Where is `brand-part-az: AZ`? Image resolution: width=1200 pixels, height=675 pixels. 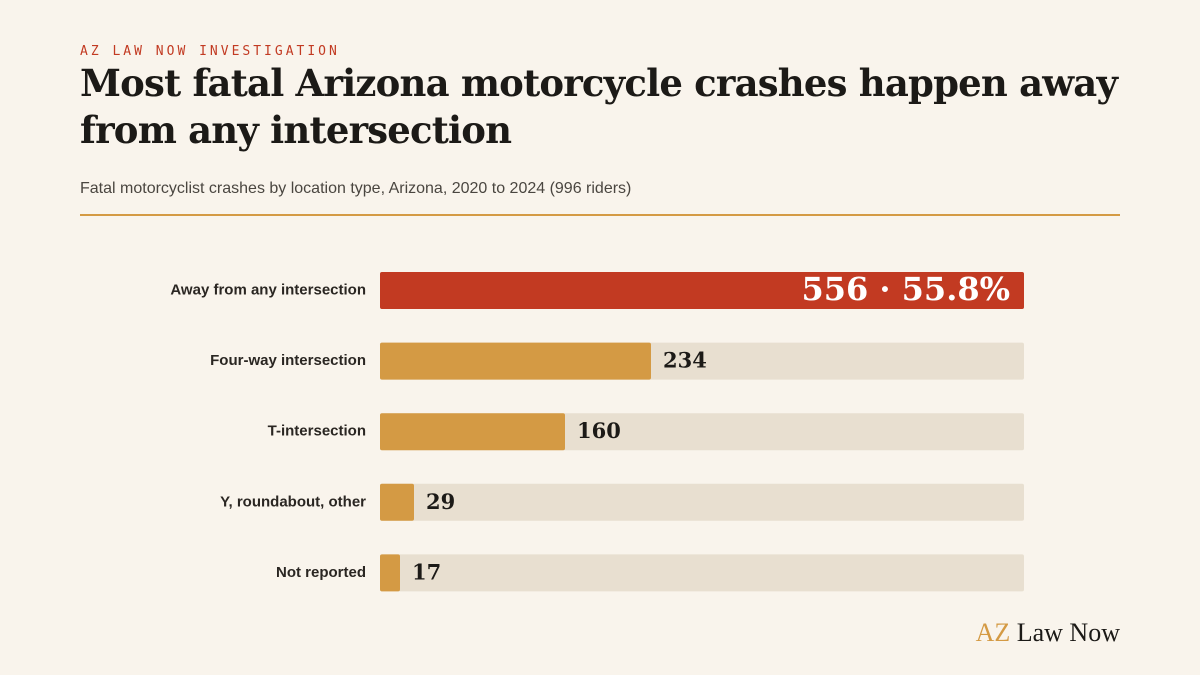
brand-part-az: AZ is located at coordinates (993, 632).